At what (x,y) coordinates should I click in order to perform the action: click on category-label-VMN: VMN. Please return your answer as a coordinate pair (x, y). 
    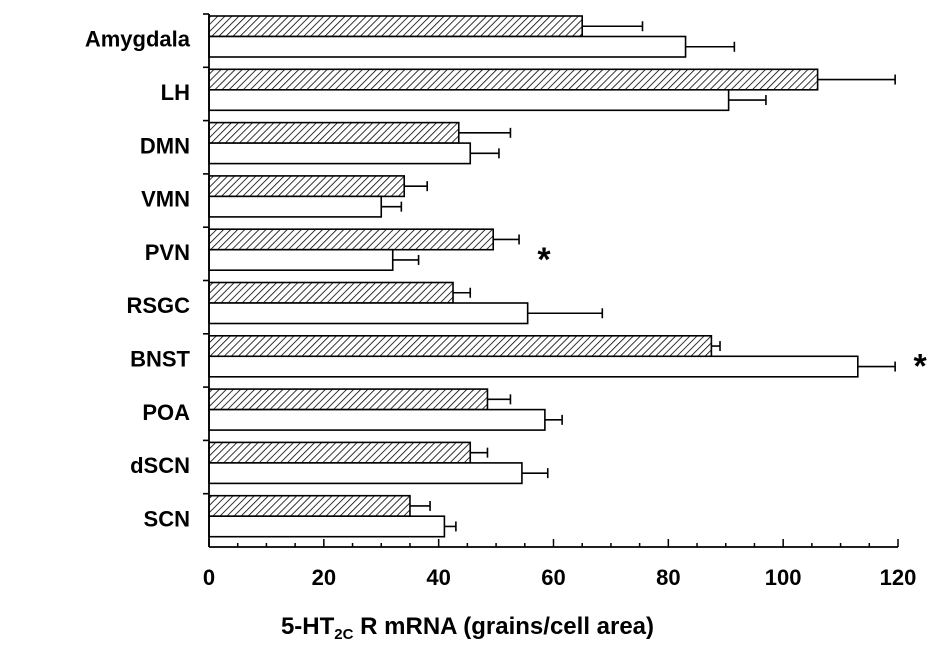
    Looking at the image, I should click on (165, 199).